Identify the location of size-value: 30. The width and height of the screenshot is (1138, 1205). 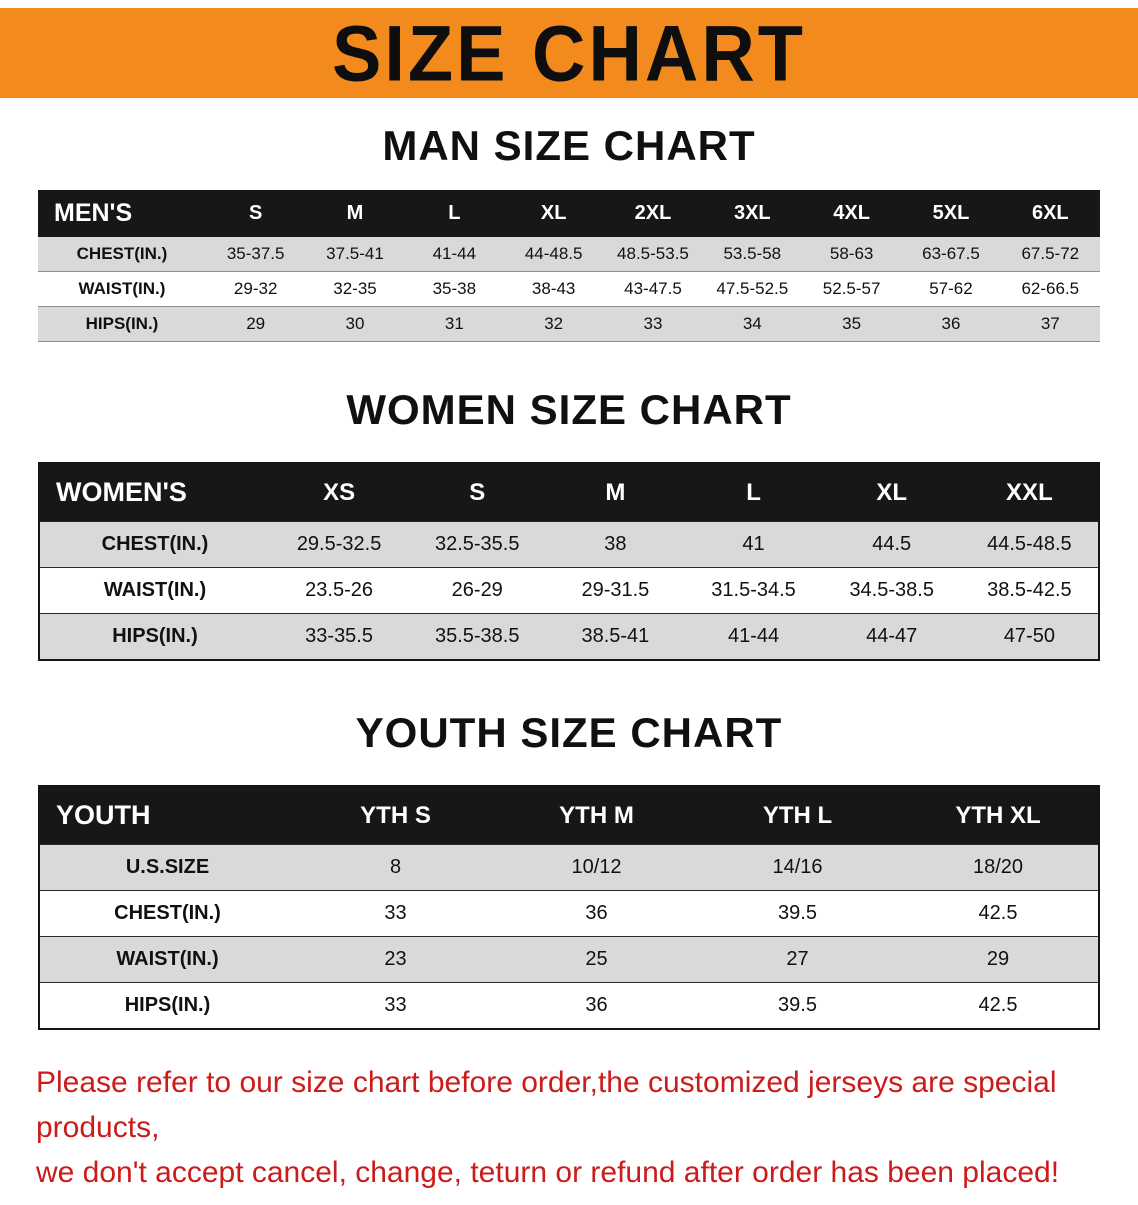
(355, 323).